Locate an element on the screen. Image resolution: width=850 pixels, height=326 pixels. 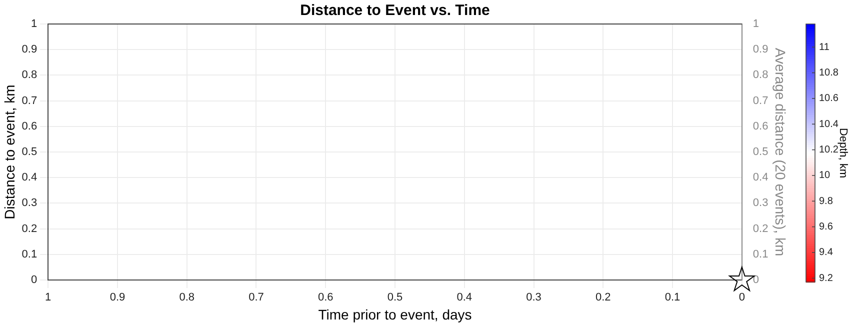
color-bar-label: 9.8 is located at coordinates (826, 201).